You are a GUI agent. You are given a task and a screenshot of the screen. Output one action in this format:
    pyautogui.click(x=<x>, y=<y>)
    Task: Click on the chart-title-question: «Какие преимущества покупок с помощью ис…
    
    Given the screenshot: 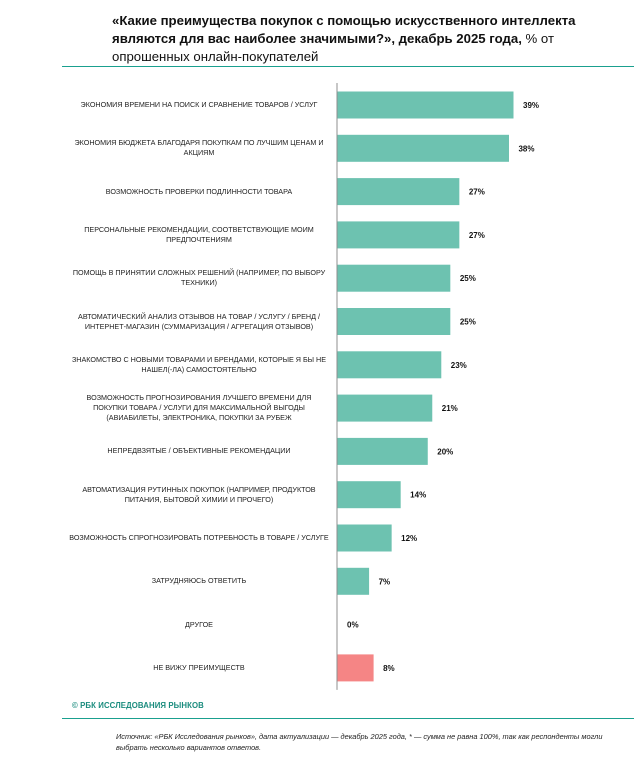 What is the action you would take?
    pyautogui.click(x=344, y=29)
    